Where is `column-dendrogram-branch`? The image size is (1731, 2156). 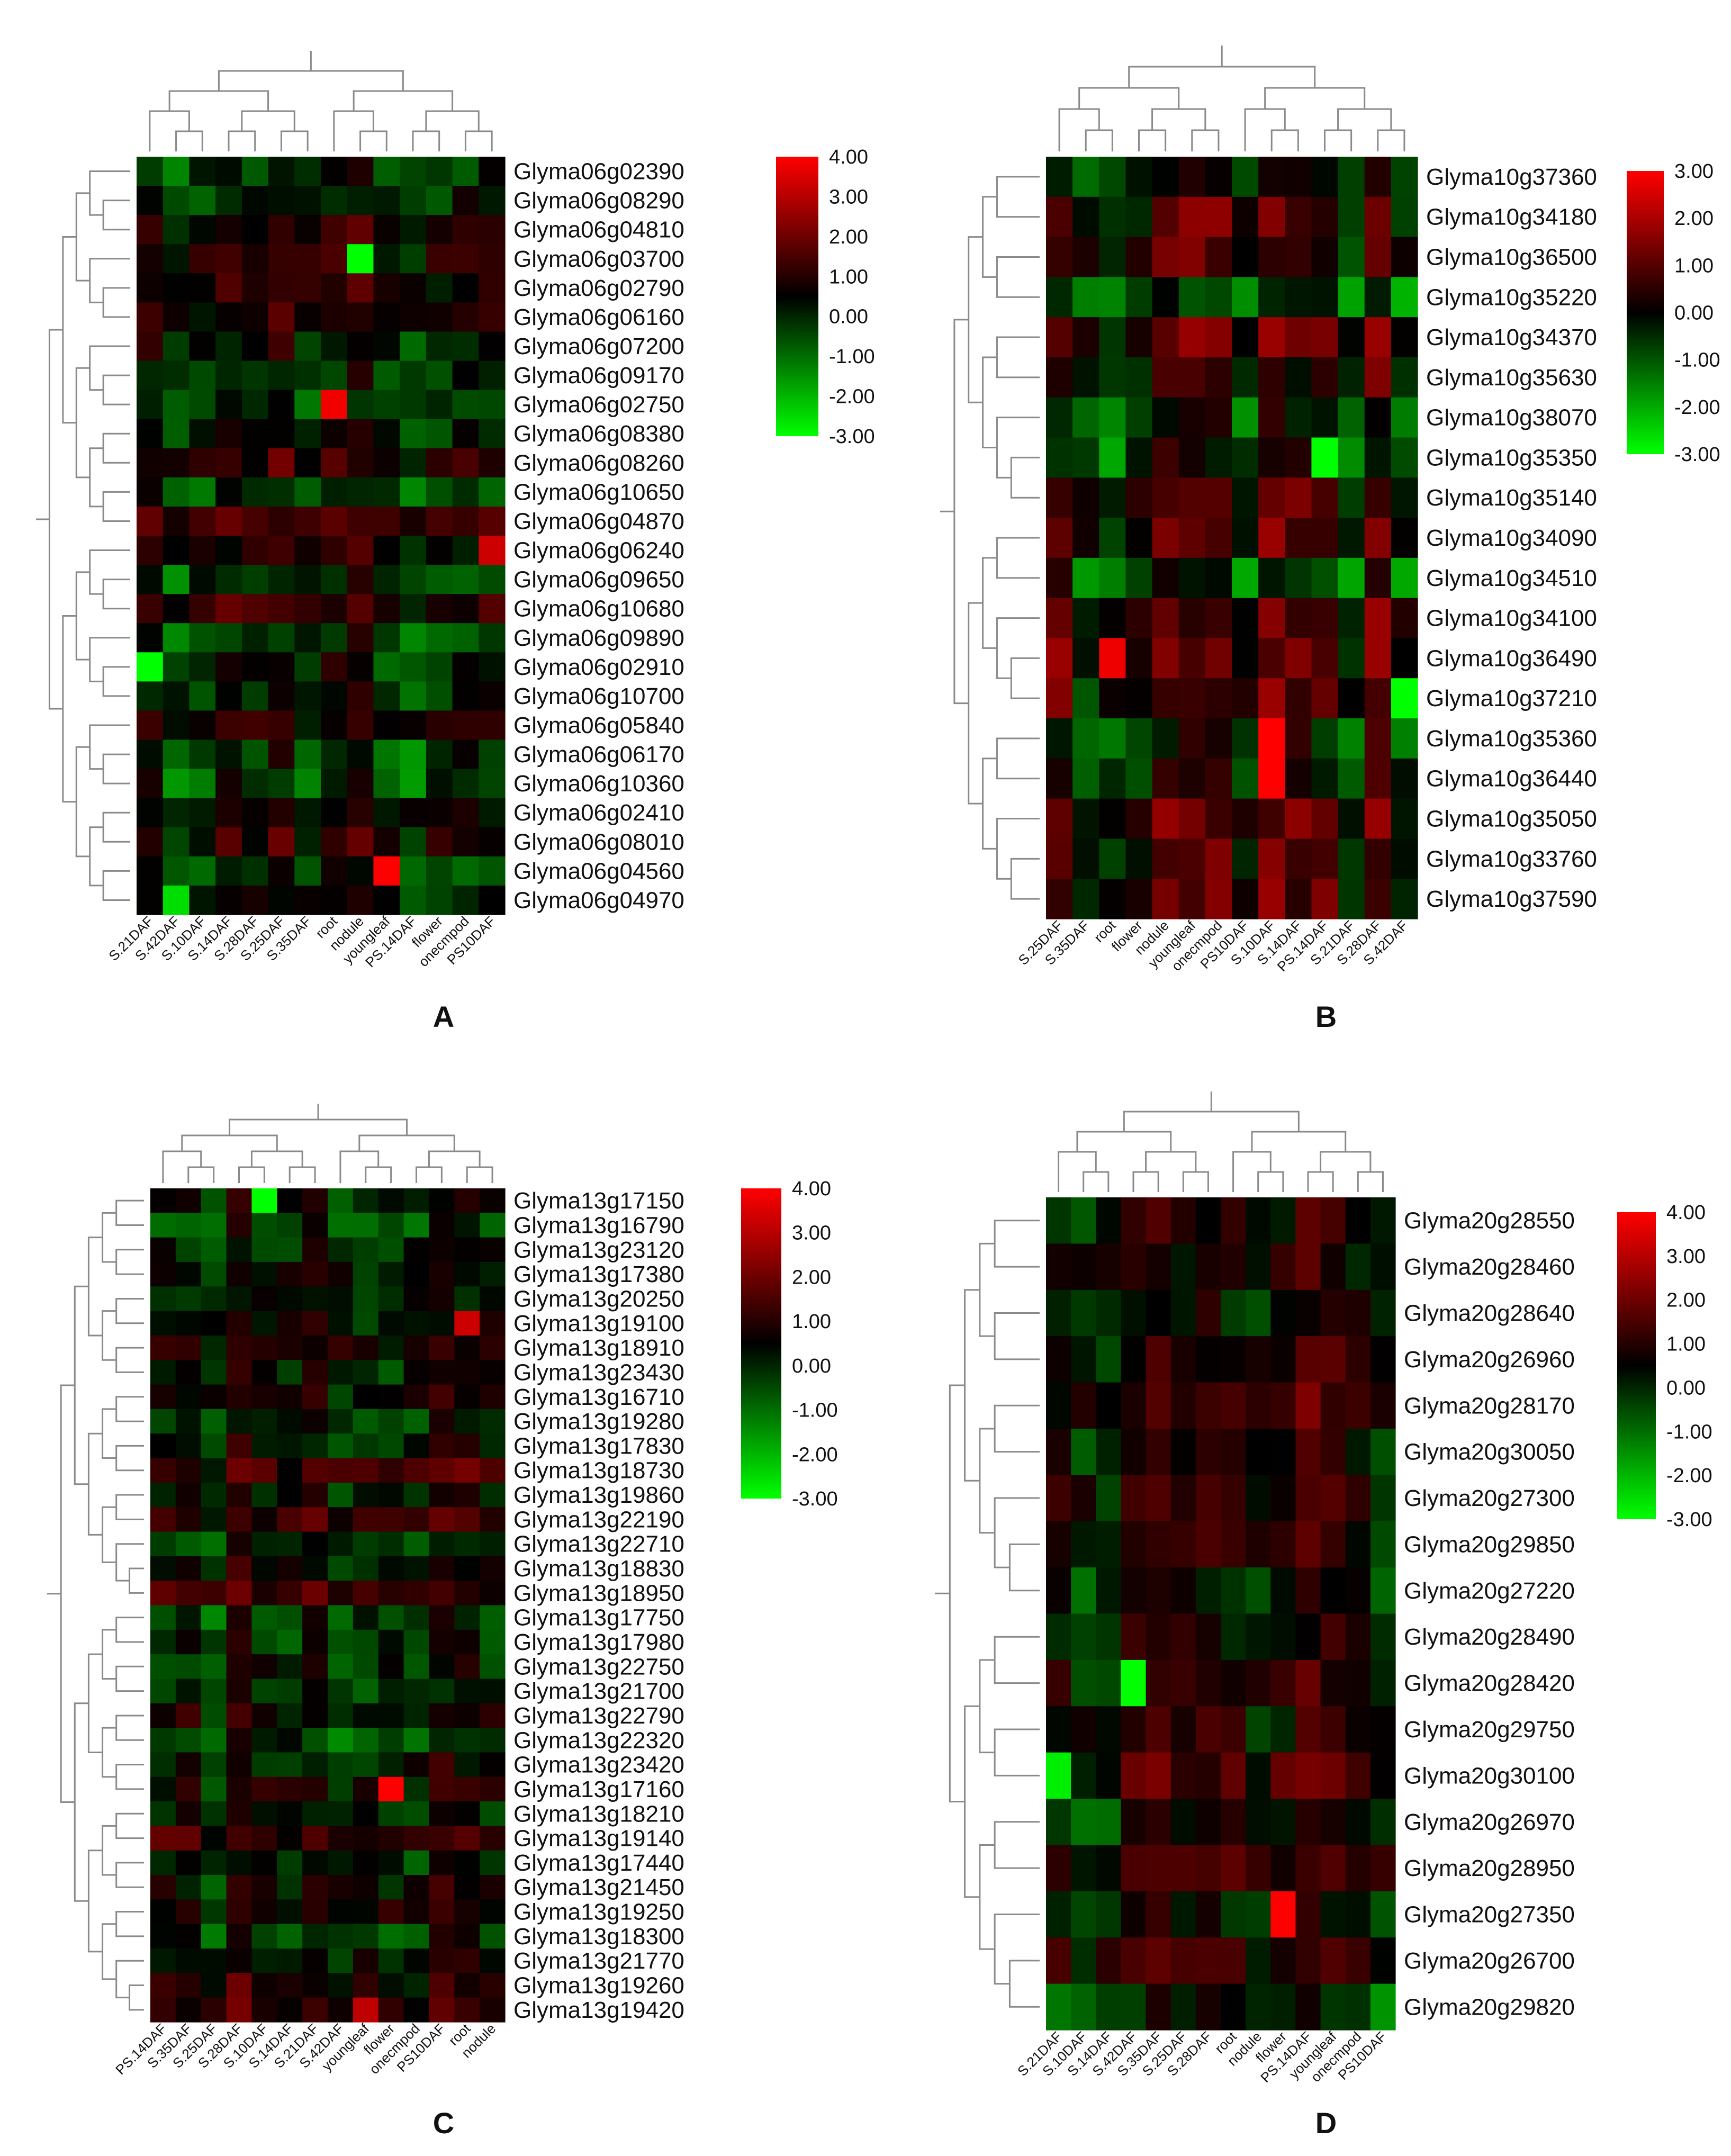 column-dendrogram-branch is located at coordinates (276, 1158).